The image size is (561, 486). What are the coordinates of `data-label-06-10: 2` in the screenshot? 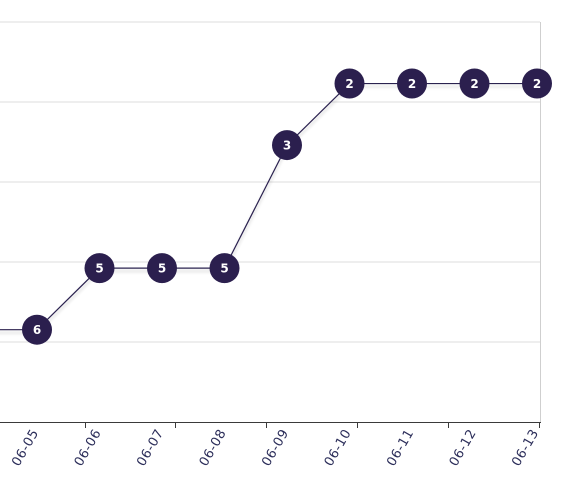 It's located at (349, 84).